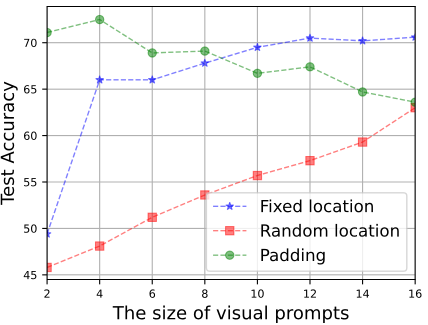  Describe the element at coordinates (205, 293) in the screenshot. I see `x-tick-label: 8` at that location.